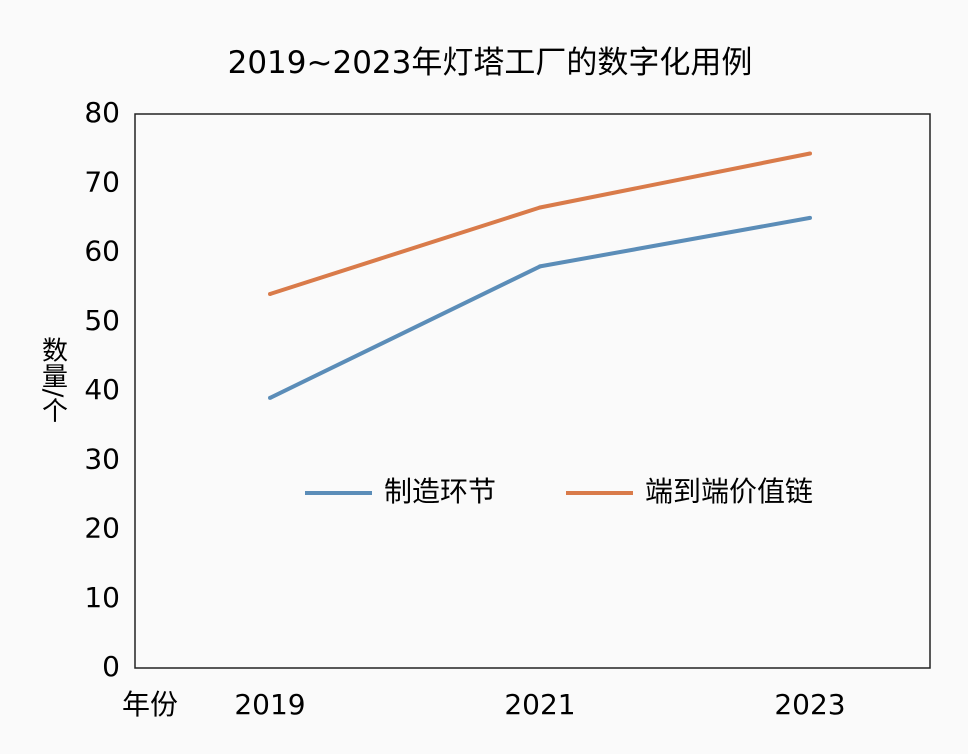 This screenshot has width=968, height=754. I want to click on y-tick-label: 10, so click(102, 597).